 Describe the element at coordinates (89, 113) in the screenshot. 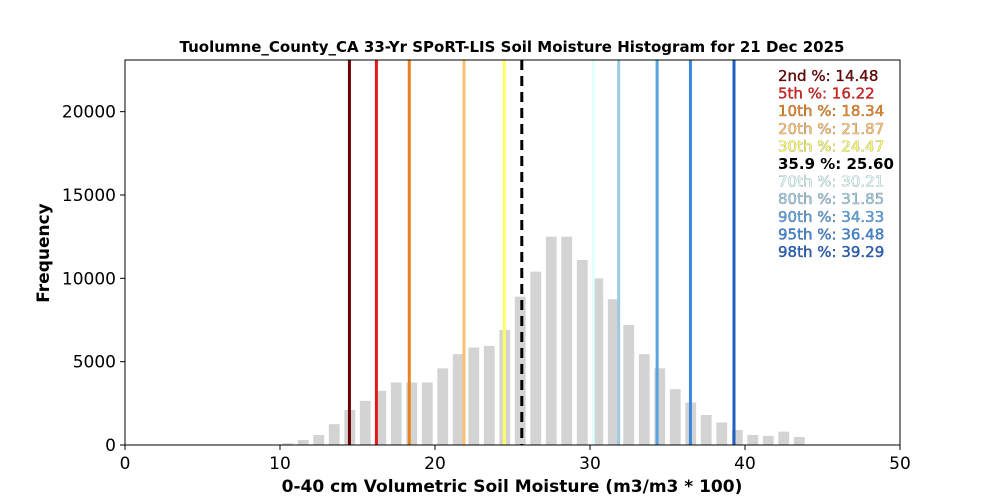

I see `y-tick-label: 20000` at that location.